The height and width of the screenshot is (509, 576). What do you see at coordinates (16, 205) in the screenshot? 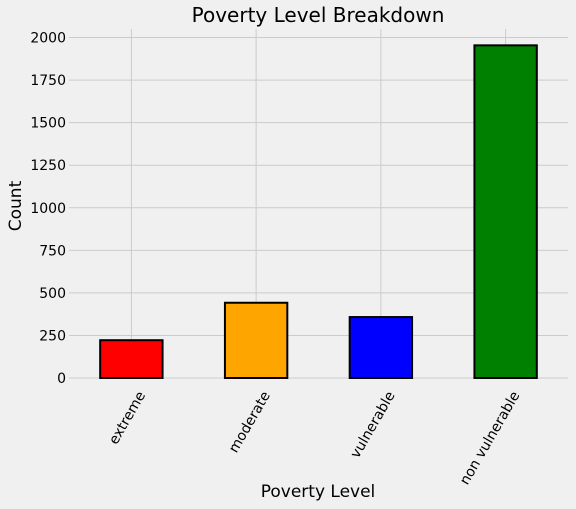
I see `y-axis-title: Count` at bounding box center [16, 205].